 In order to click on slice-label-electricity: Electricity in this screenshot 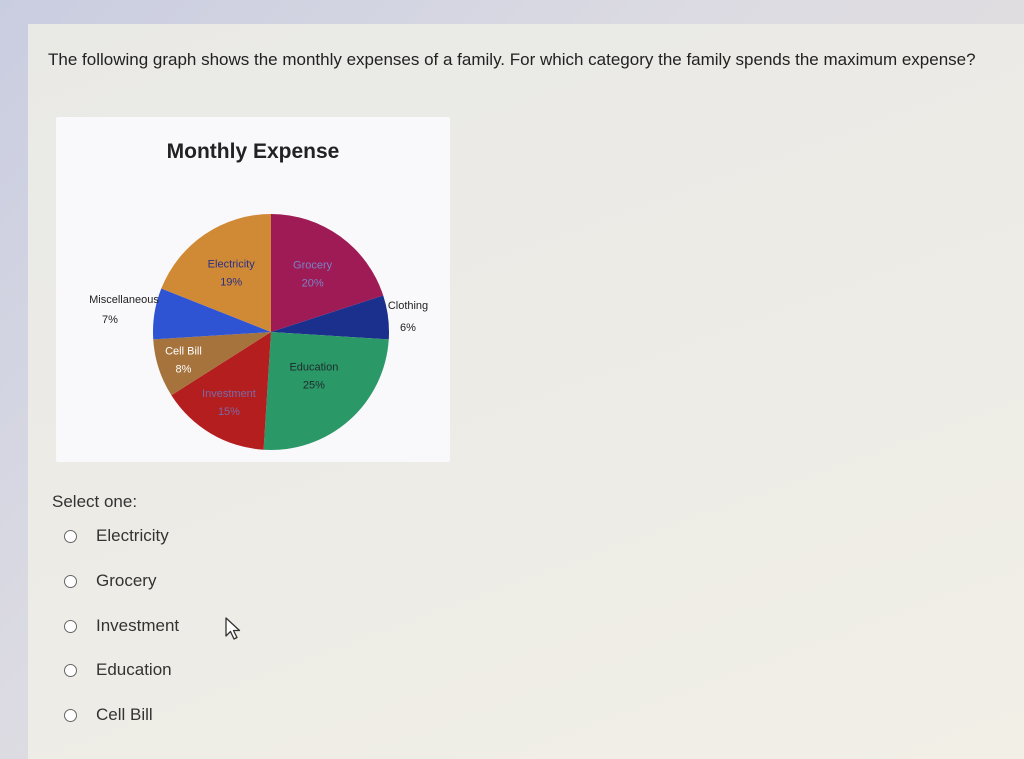, I will do `click(232, 264)`.